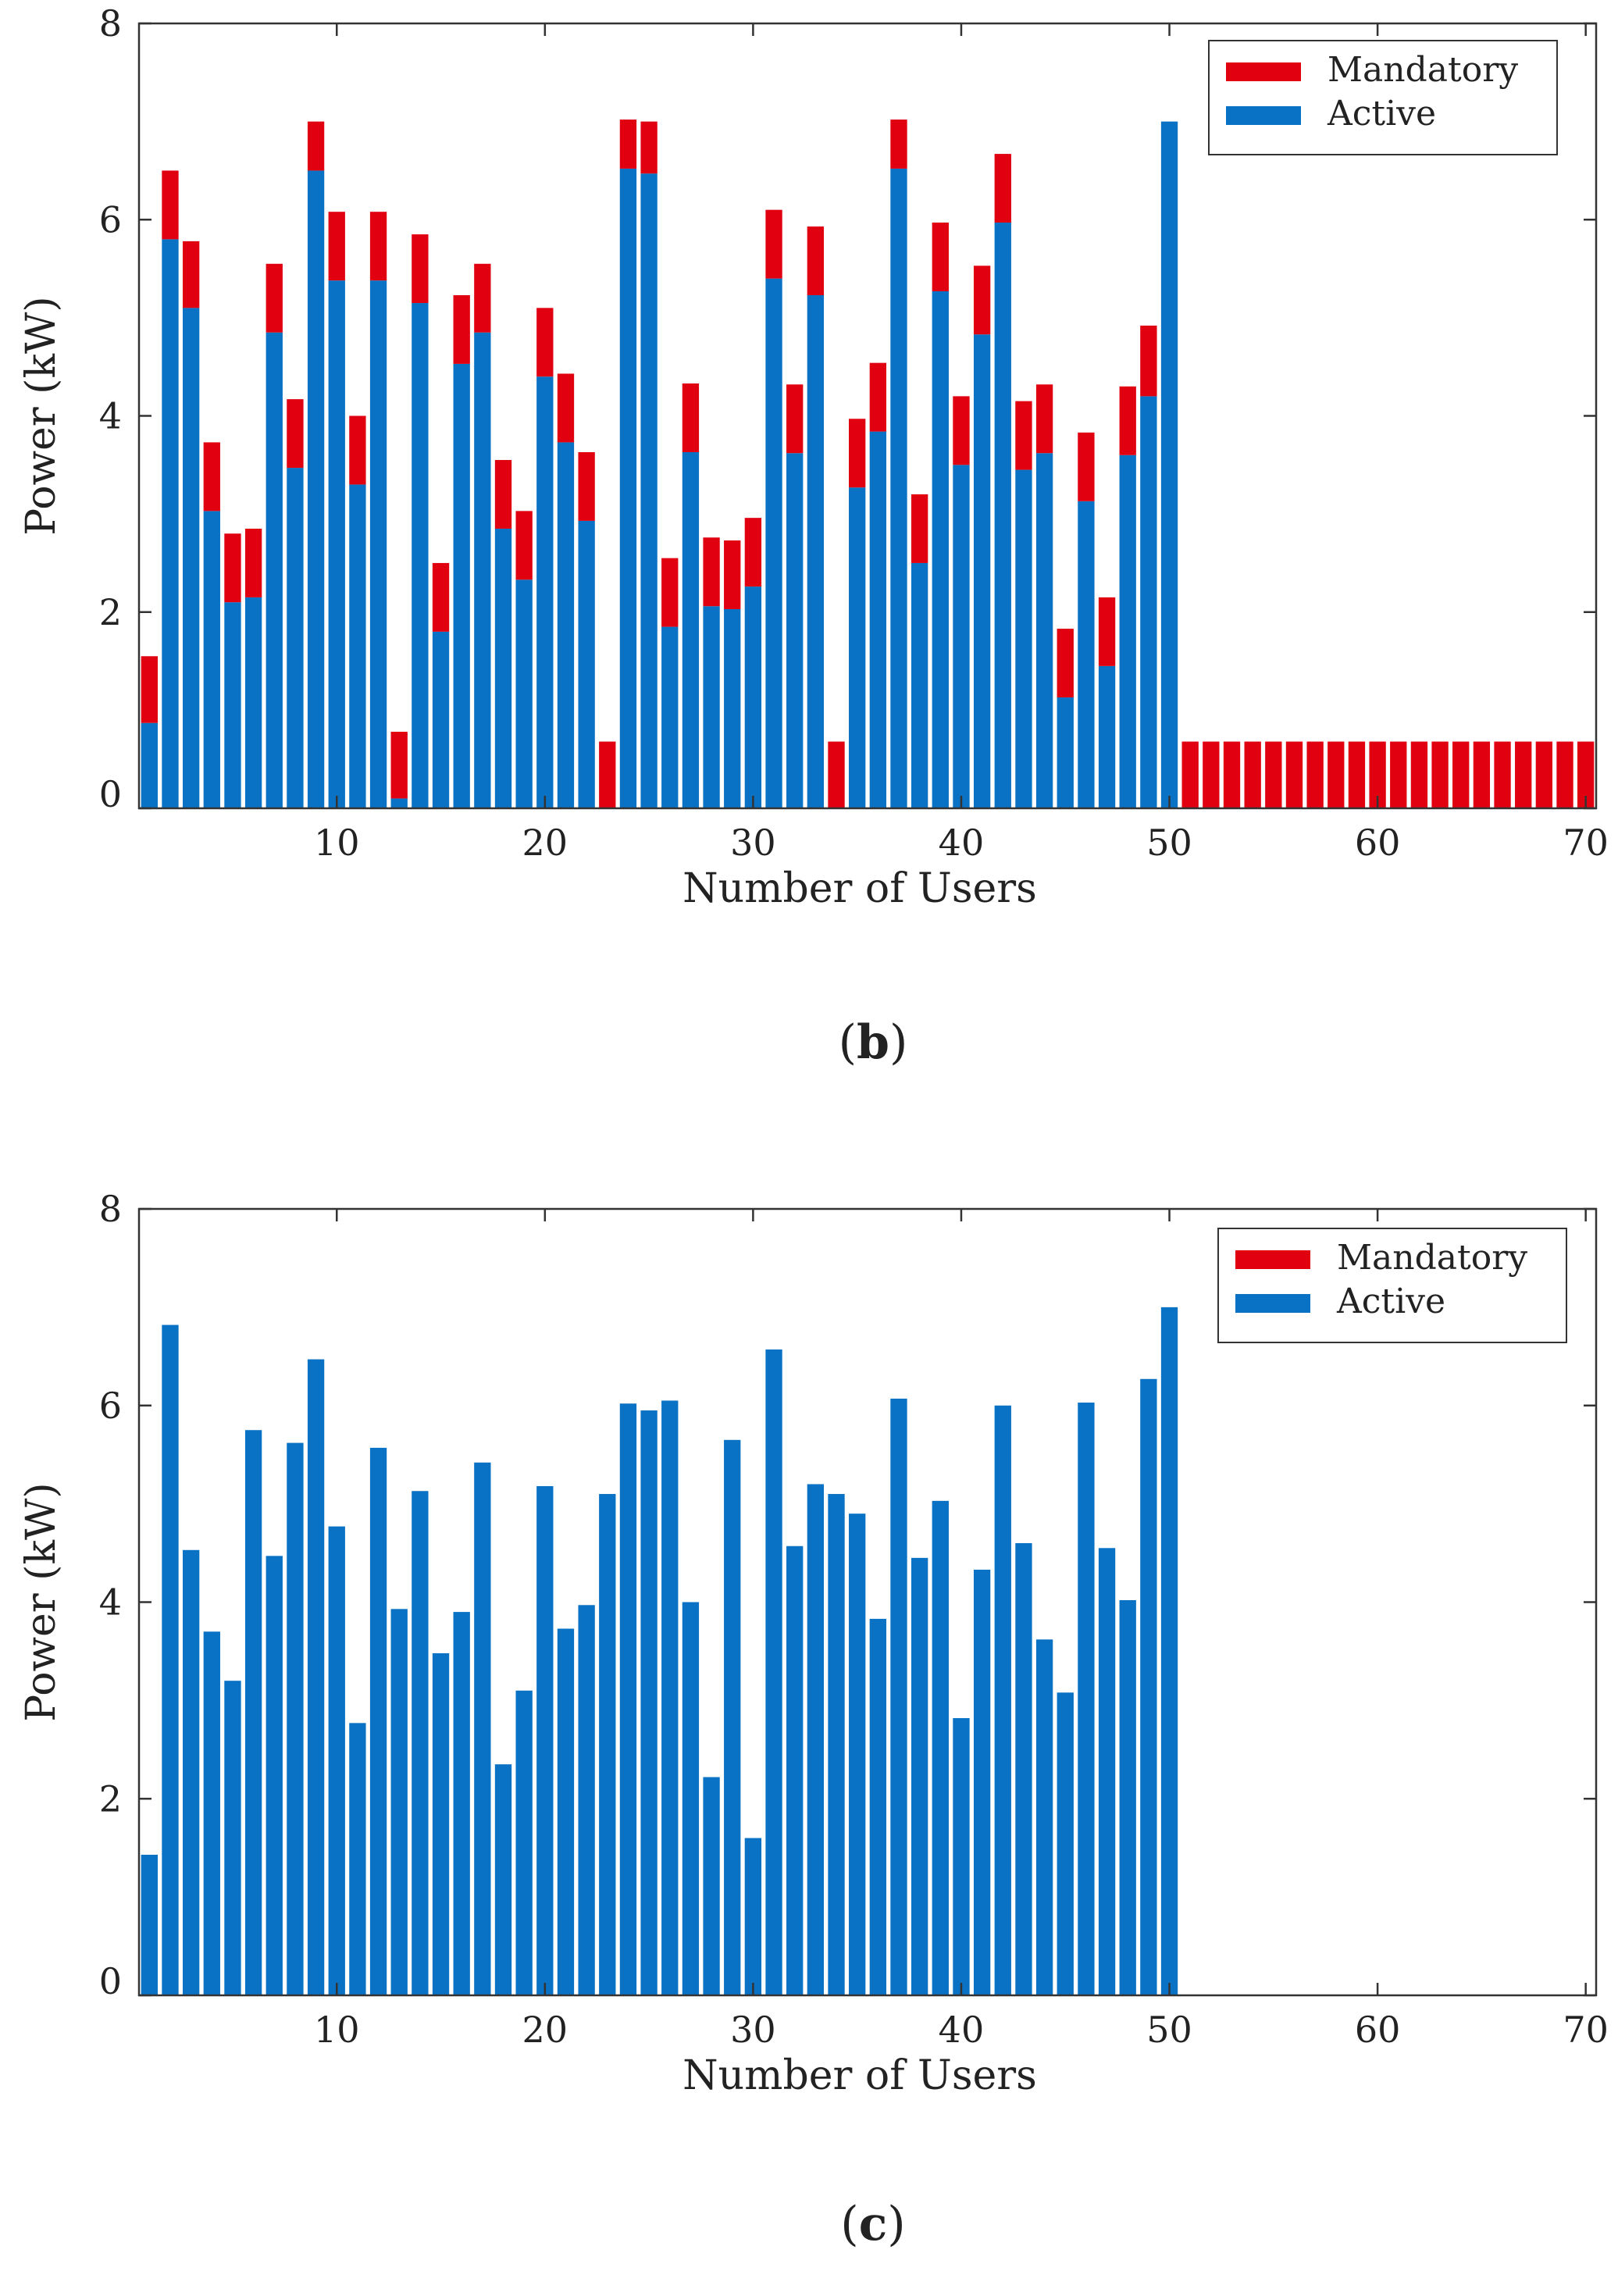  I want to click on x-tick-label: 20, so click(545, 843).